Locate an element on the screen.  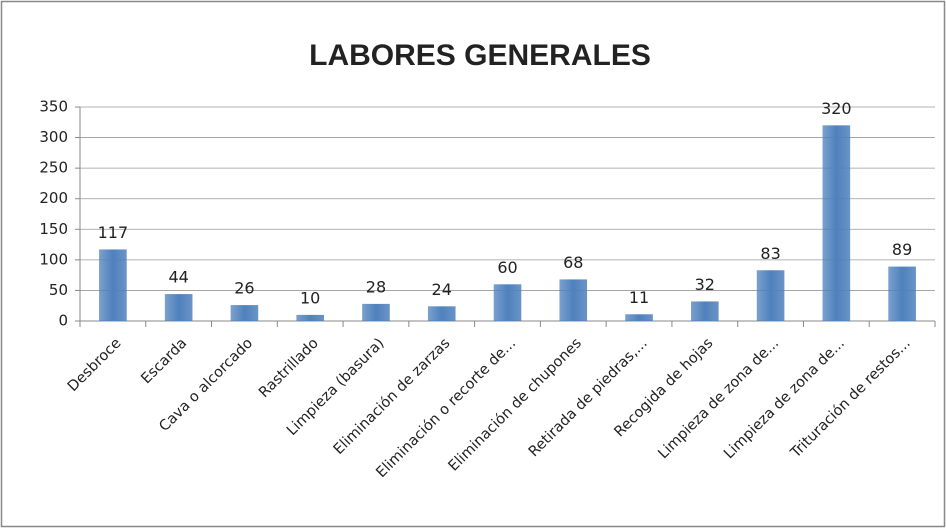
data-label: 26 is located at coordinates (244, 288).